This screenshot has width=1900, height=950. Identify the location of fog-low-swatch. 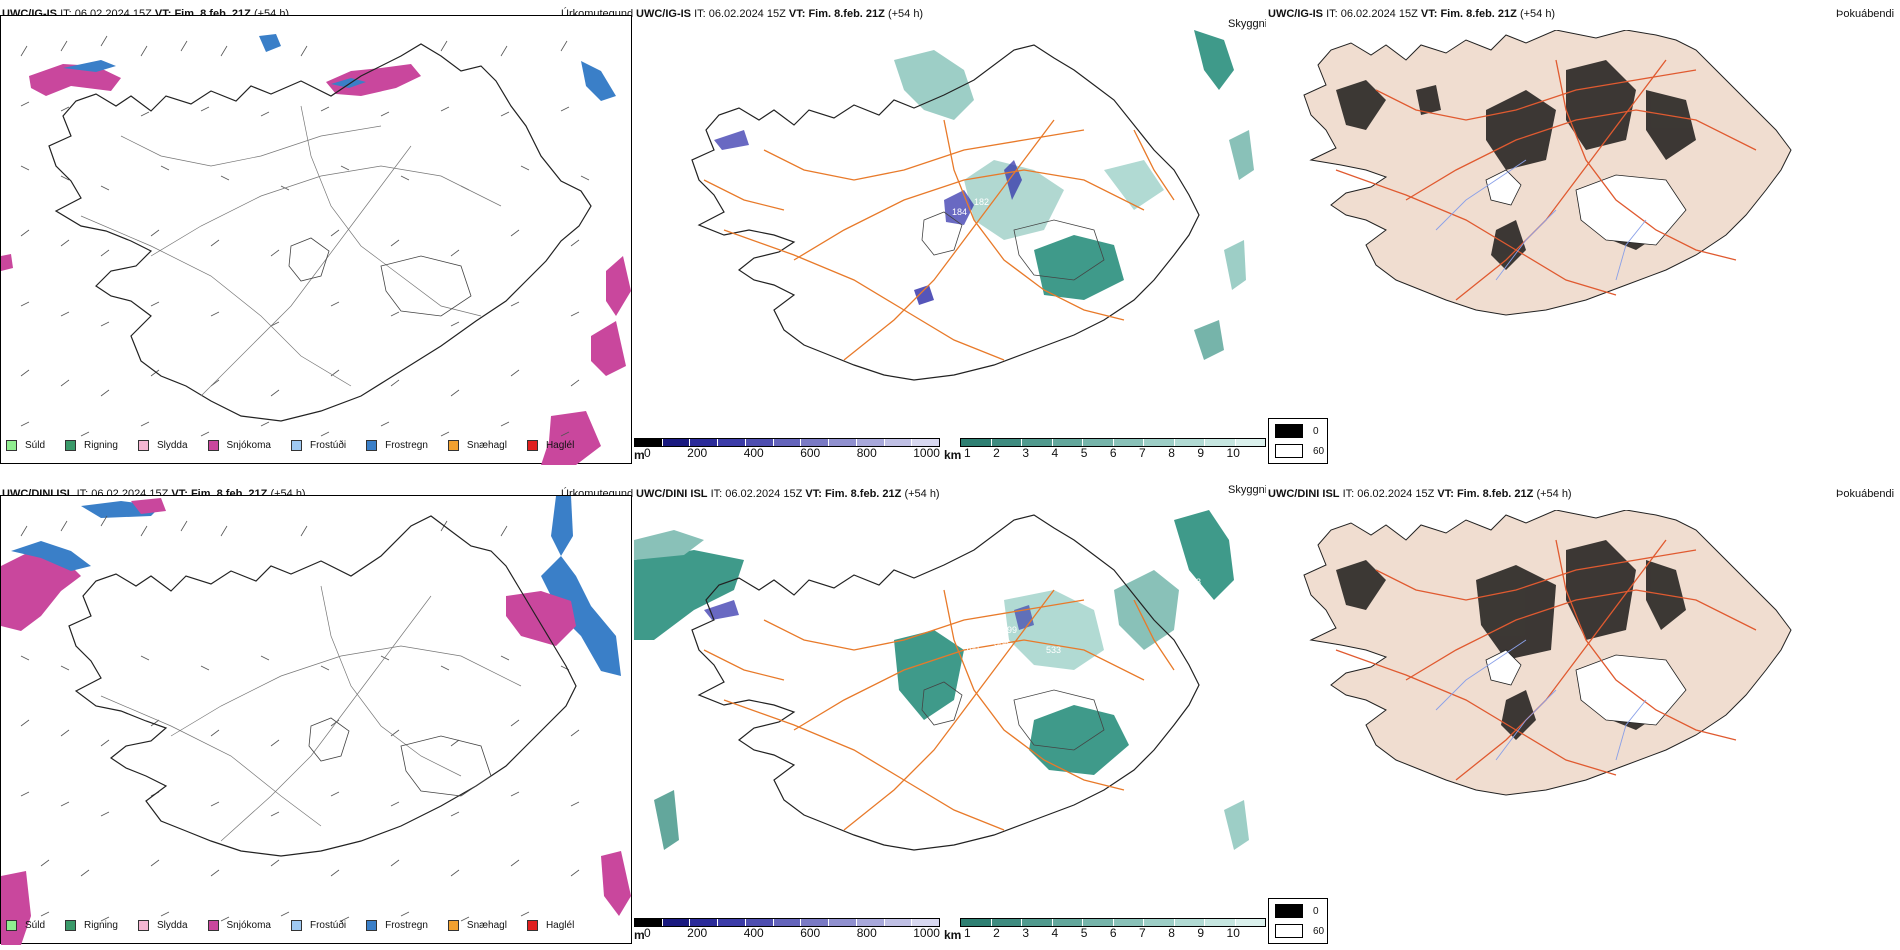
(1289, 431).